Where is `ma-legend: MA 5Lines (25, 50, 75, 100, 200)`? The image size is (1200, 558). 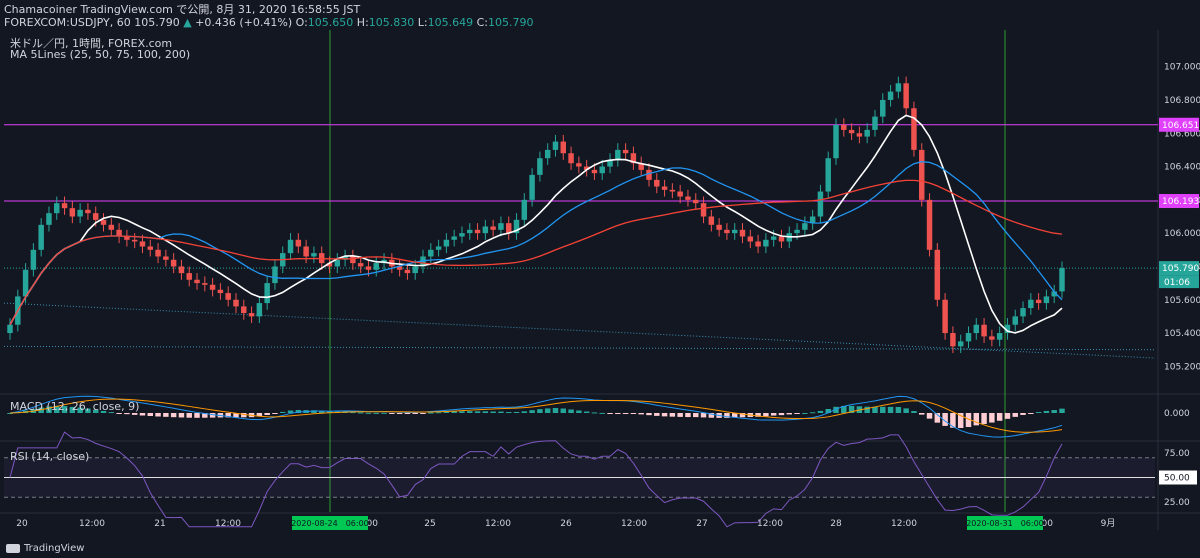 ma-legend: MA 5Lines (25, 50, 75, 100, 200) is located at coordinates (100, 54).